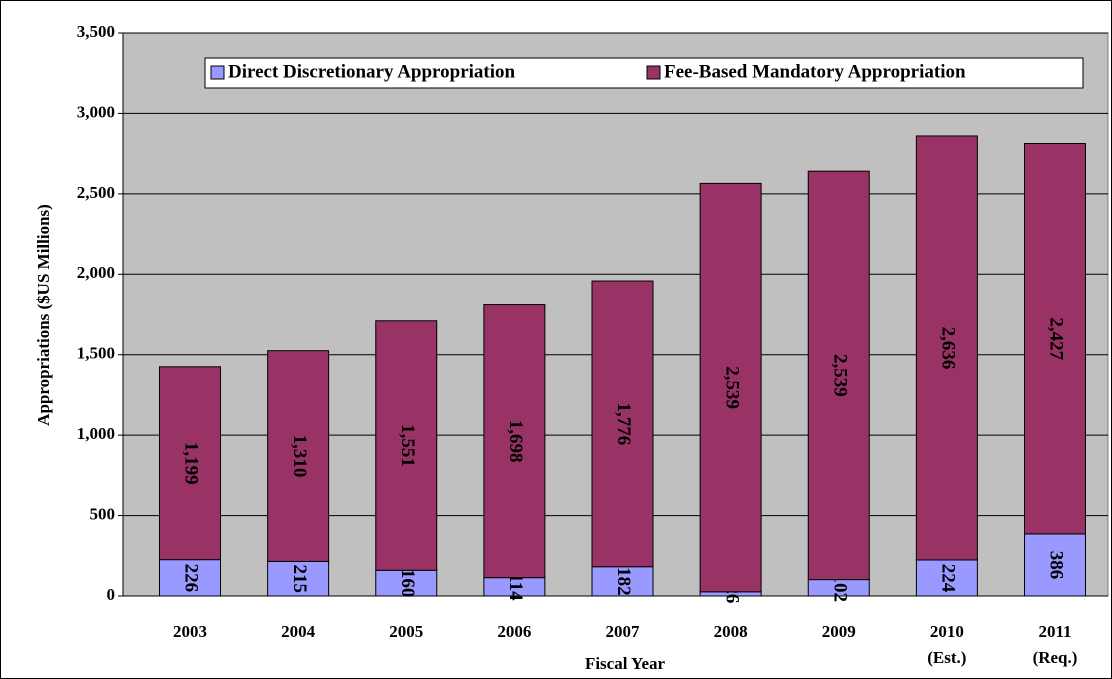 This screenshot has height=679, width=1112. What do you see at coordinates (838, 631) in the screenshot?
I see `x-tick-label: 2009` at bounding box center [838, 631].